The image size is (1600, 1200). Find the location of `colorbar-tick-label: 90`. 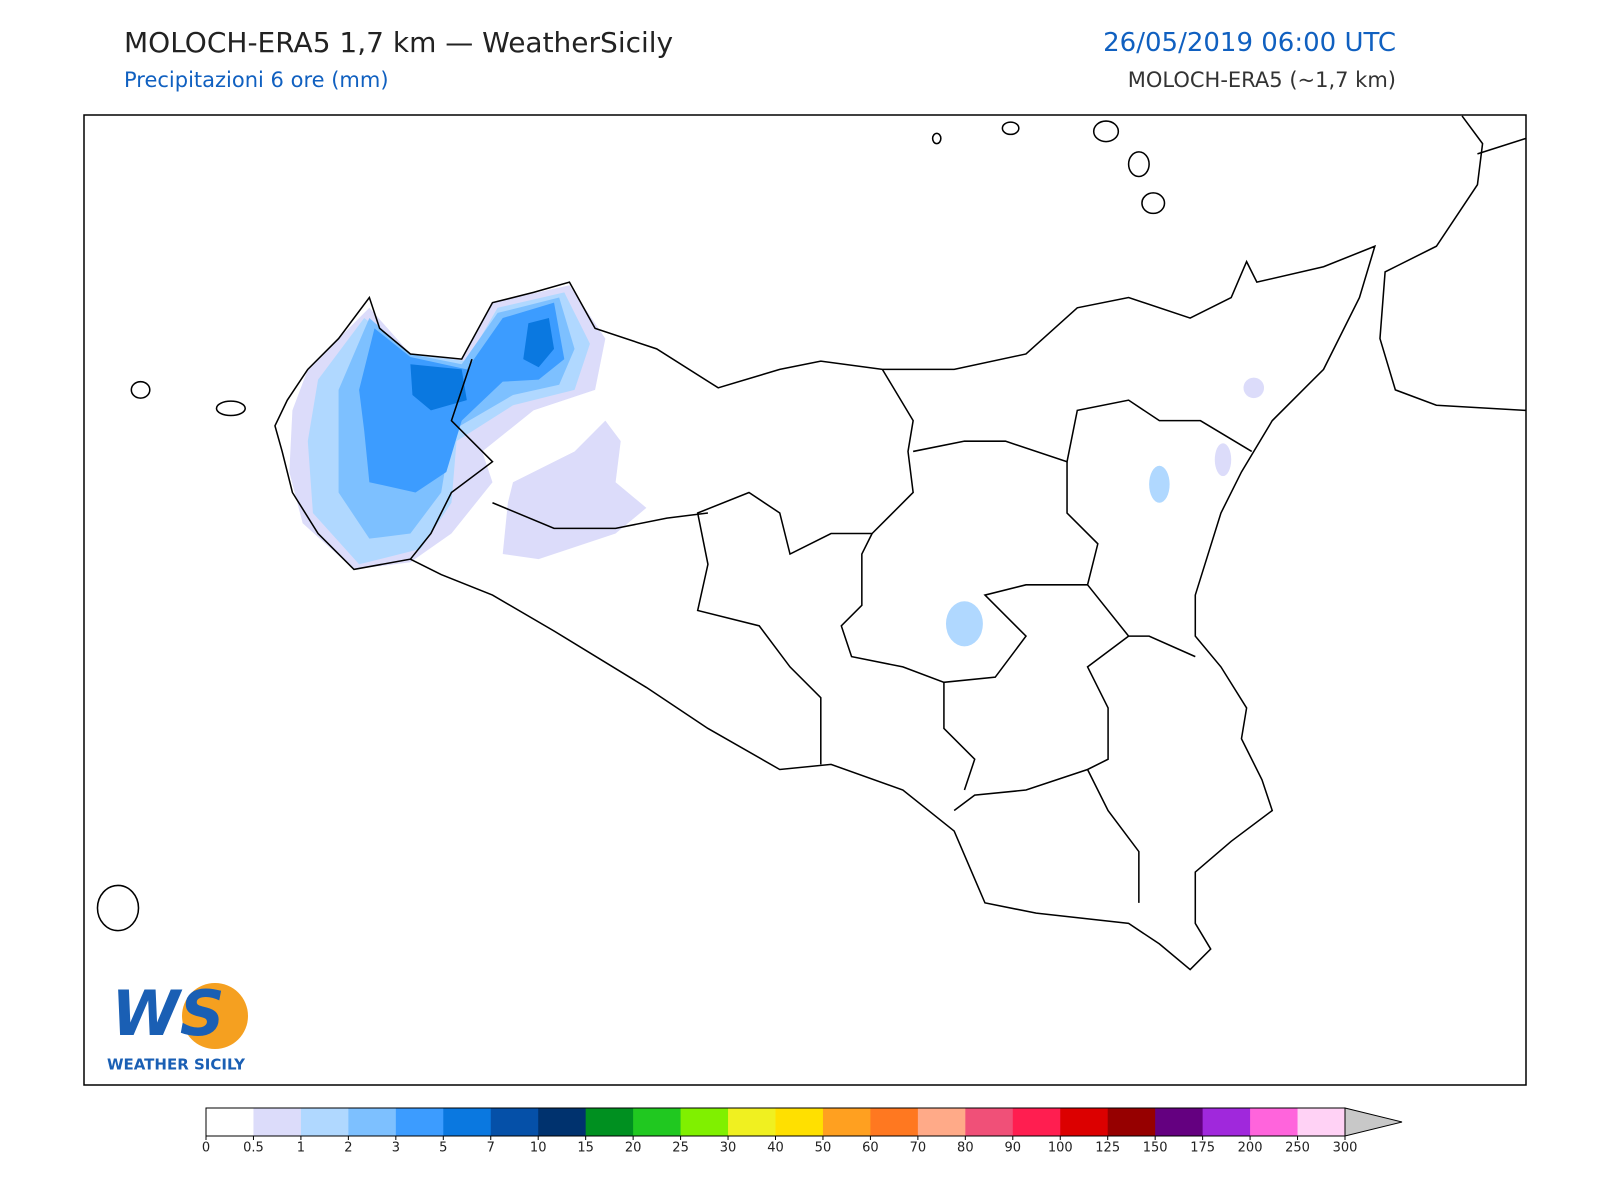

colorbar-tick-label: 90 is located at coordinates (1013, 1148).